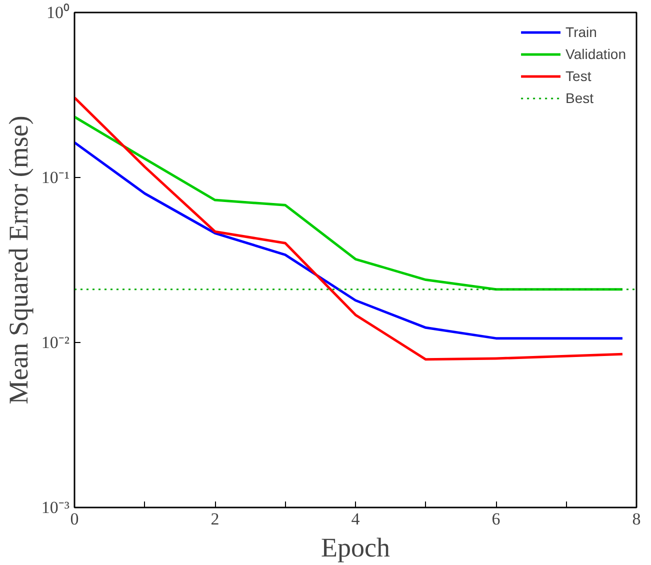  Describe the element at coordinates (18, 260) in the screenshot. I see `y-axis-title: Mean Squared Error (mse)` at that location.